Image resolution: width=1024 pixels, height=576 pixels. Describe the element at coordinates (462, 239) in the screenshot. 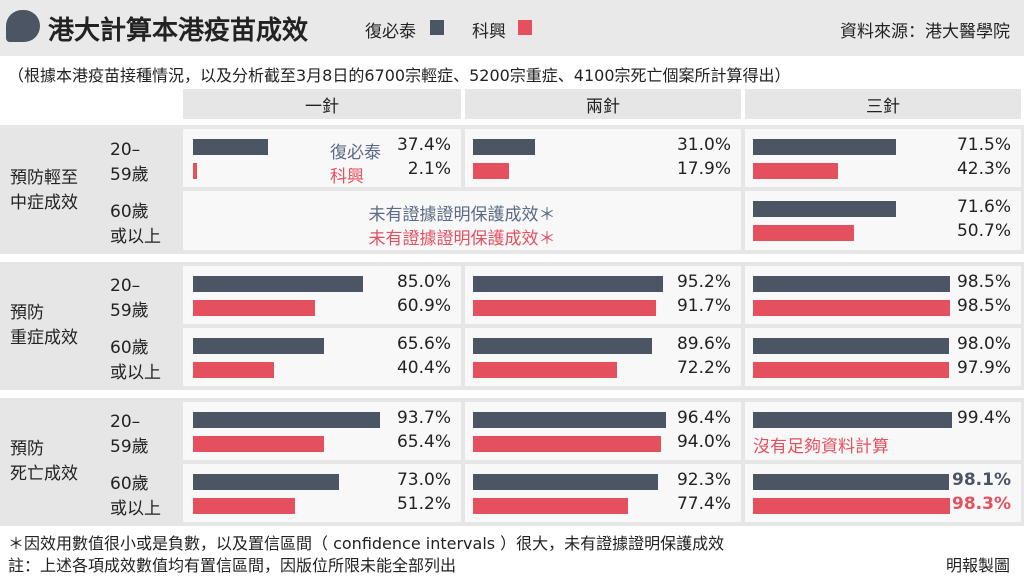

I see `no-evidence-sinovac: 未有證據證明保護成效＊` at that location.